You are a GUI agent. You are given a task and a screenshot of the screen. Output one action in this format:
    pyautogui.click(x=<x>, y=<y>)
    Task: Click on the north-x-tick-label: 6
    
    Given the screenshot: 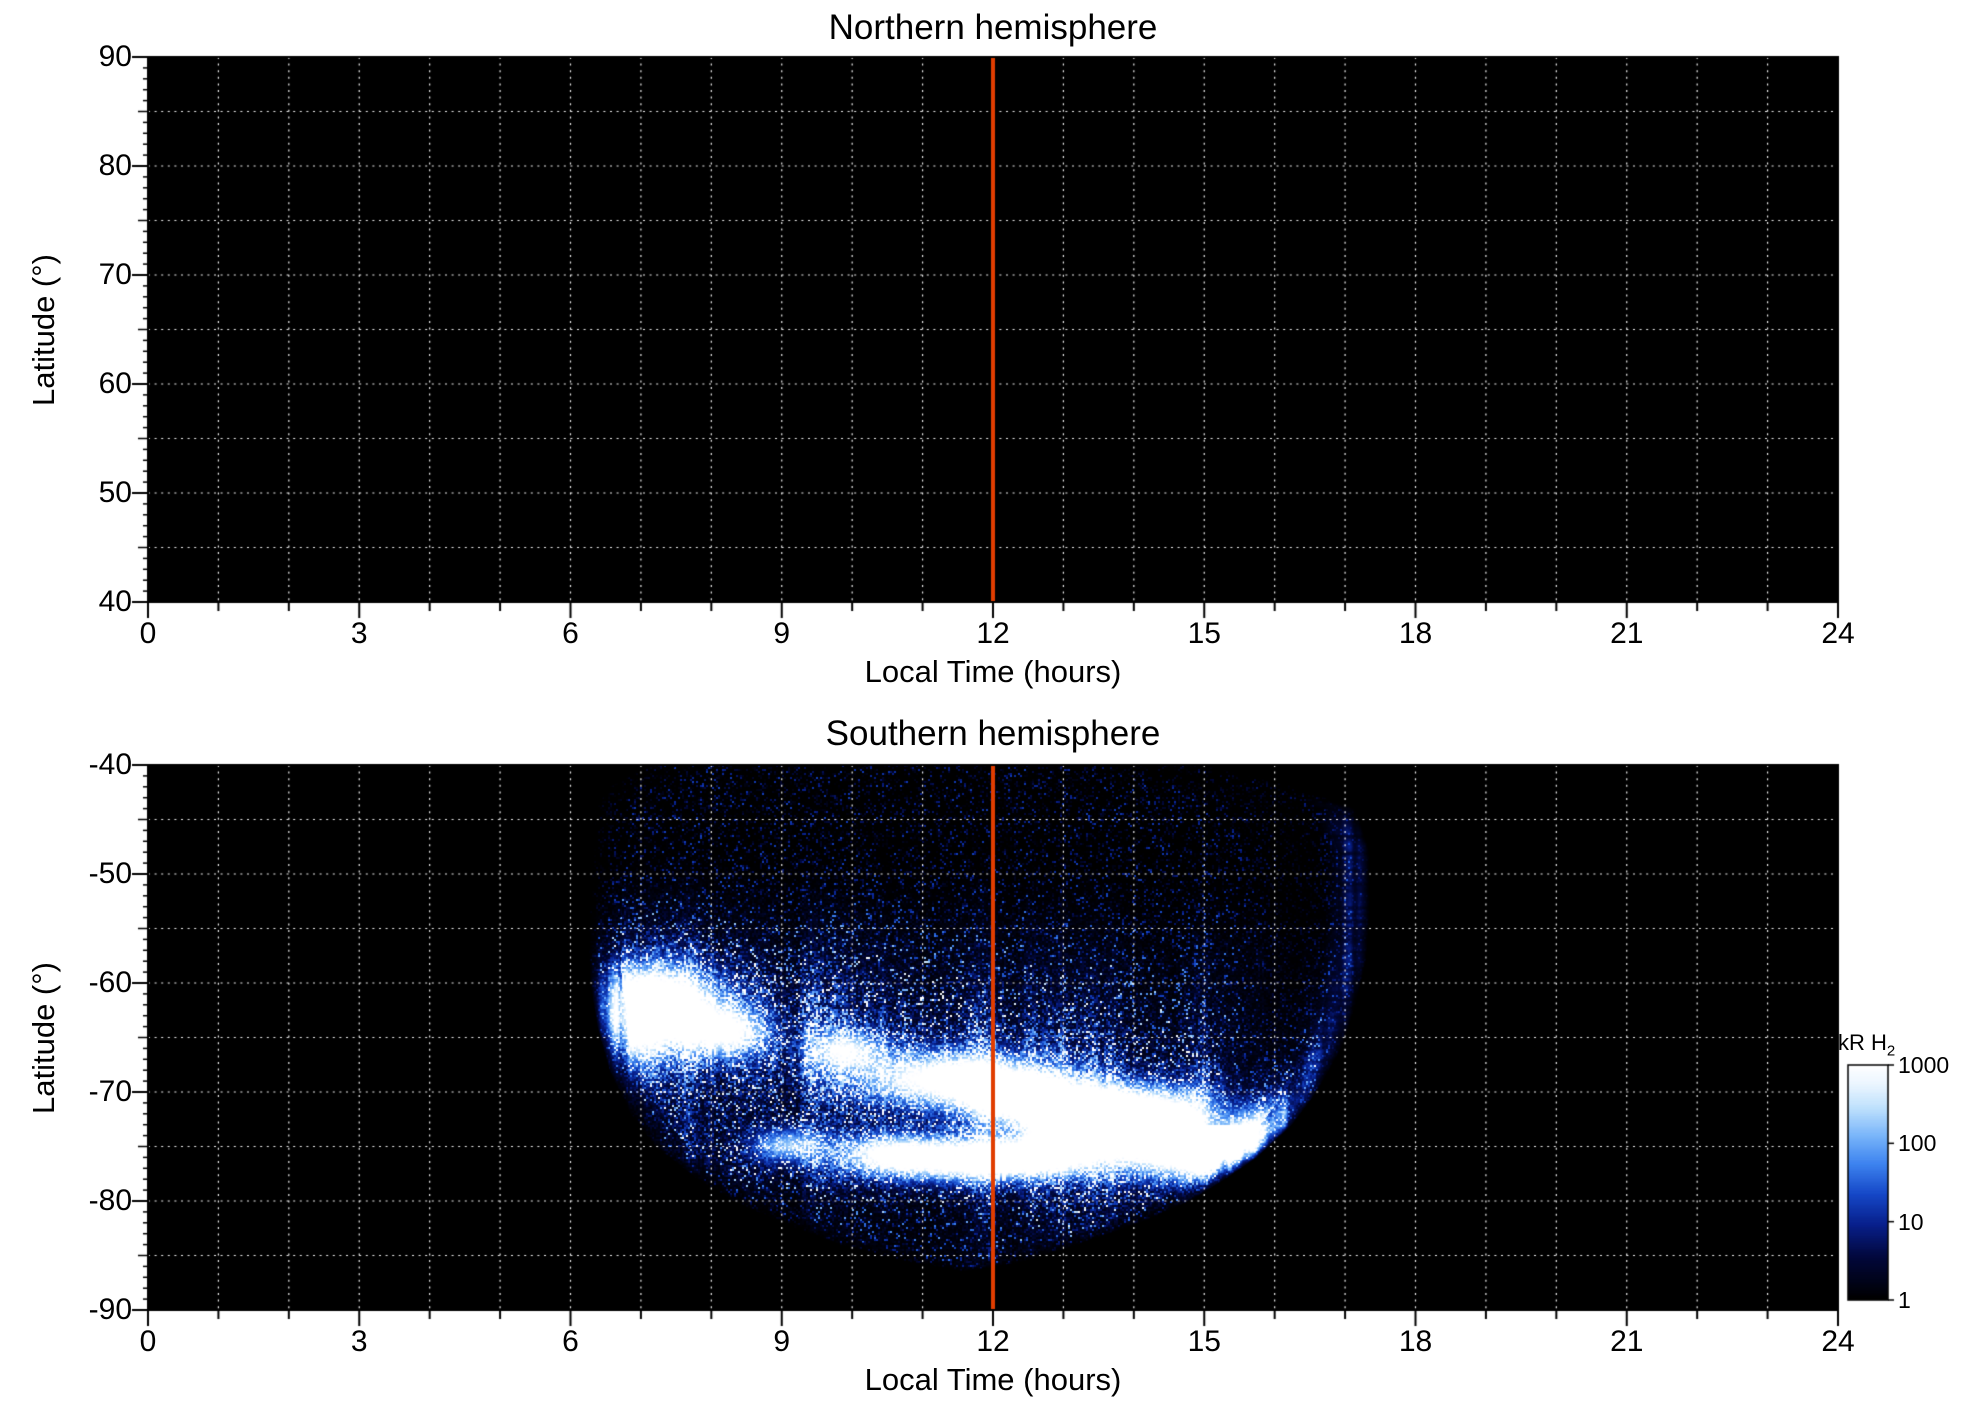 What is the action you would take?
    pyautogui.click(x=570, y=633)
    